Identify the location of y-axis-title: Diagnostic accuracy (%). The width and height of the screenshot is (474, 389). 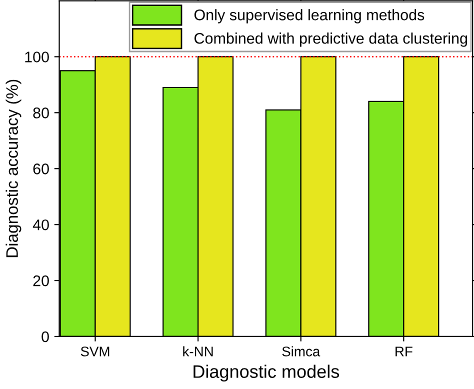
(14, 169).